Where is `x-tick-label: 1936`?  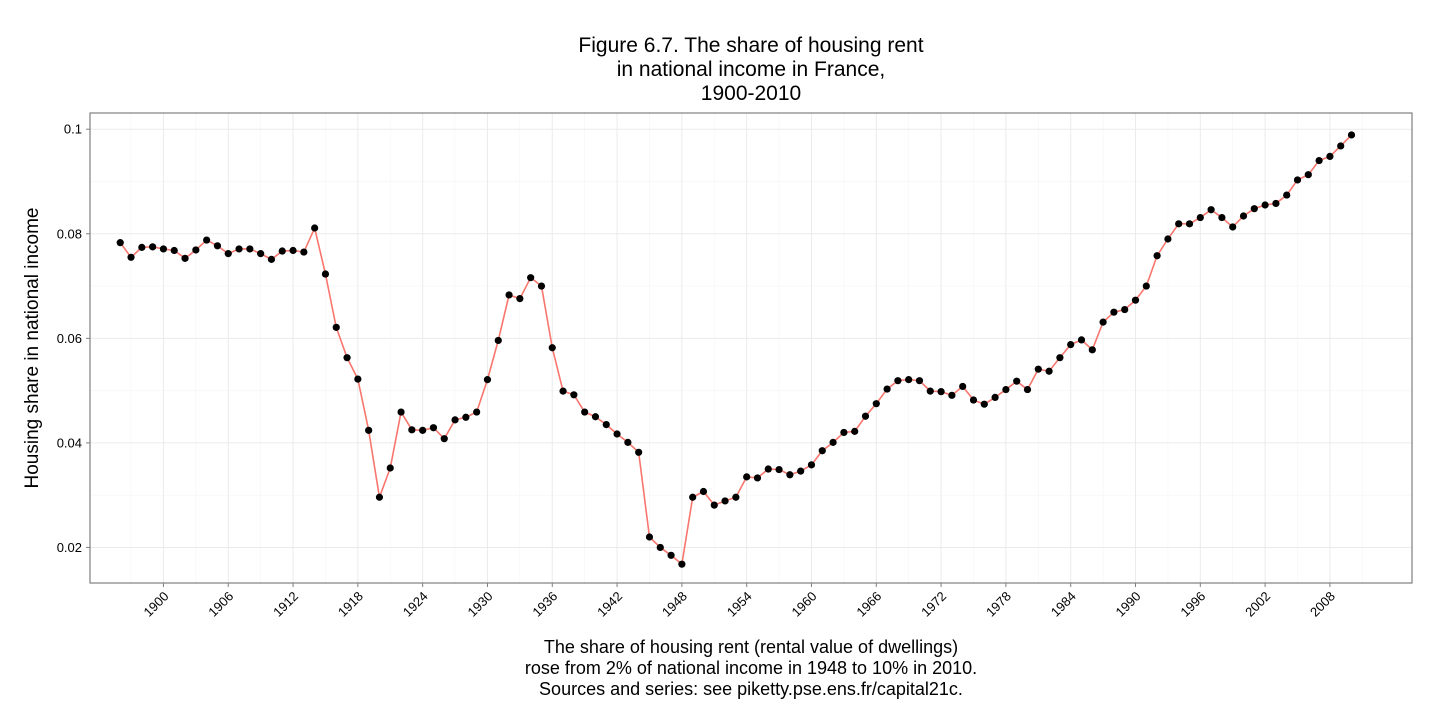
x-tick-label: 1936 is located at coordinates (544, 604).